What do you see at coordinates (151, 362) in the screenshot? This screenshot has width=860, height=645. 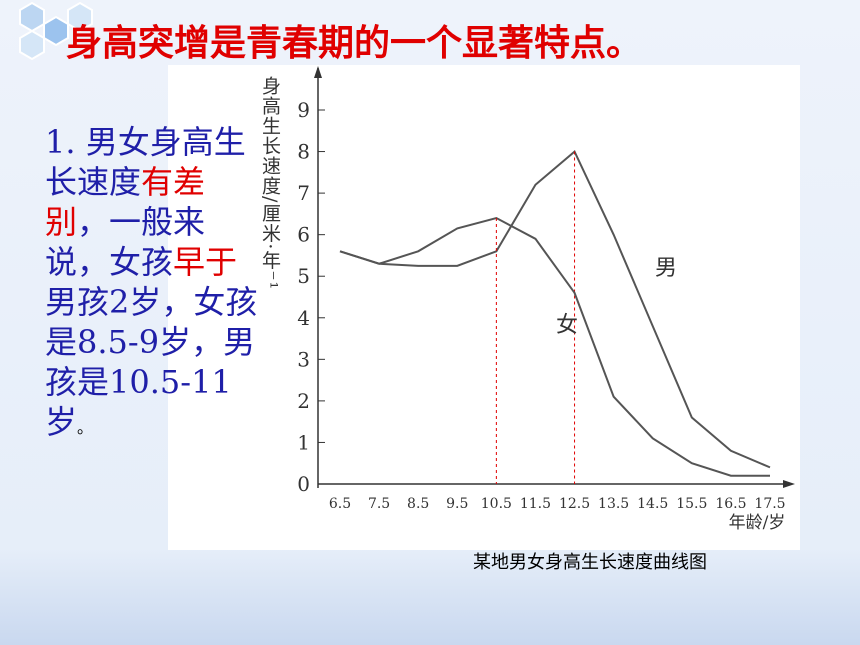 I see `text-run: 男孩2岁，女孩是8.5-9岁，男孩是10.5-11岁` at bounding box center [151, 362].